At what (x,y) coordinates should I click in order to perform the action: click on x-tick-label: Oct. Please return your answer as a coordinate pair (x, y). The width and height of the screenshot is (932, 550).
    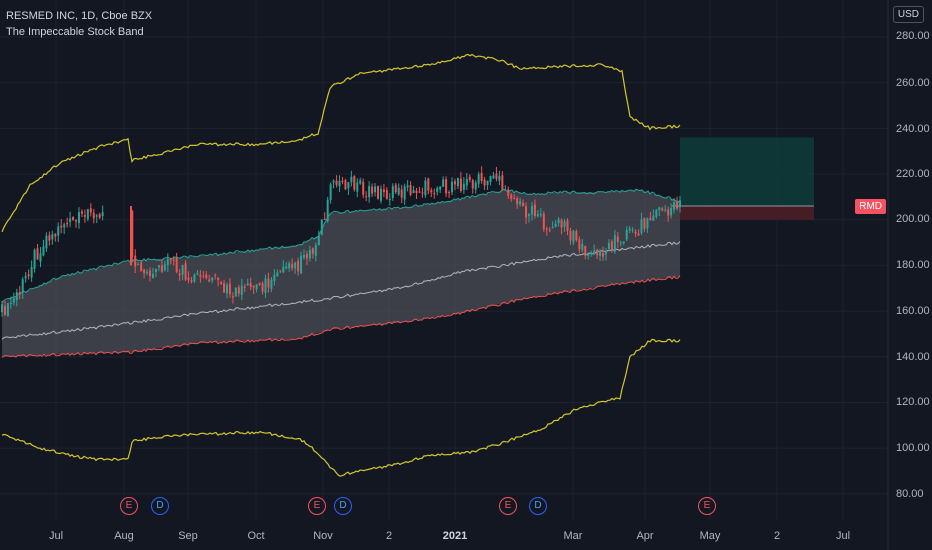
    Looking at the image, I should click on (256, 536).